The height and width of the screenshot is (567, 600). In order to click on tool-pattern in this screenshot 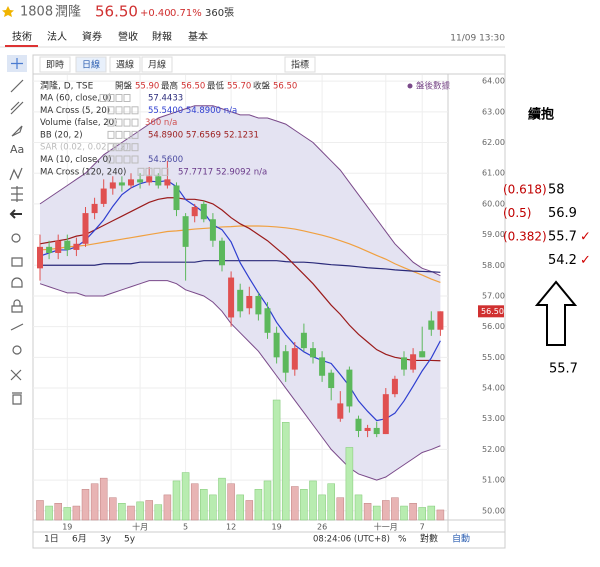, I will do `click(16, 174)`.